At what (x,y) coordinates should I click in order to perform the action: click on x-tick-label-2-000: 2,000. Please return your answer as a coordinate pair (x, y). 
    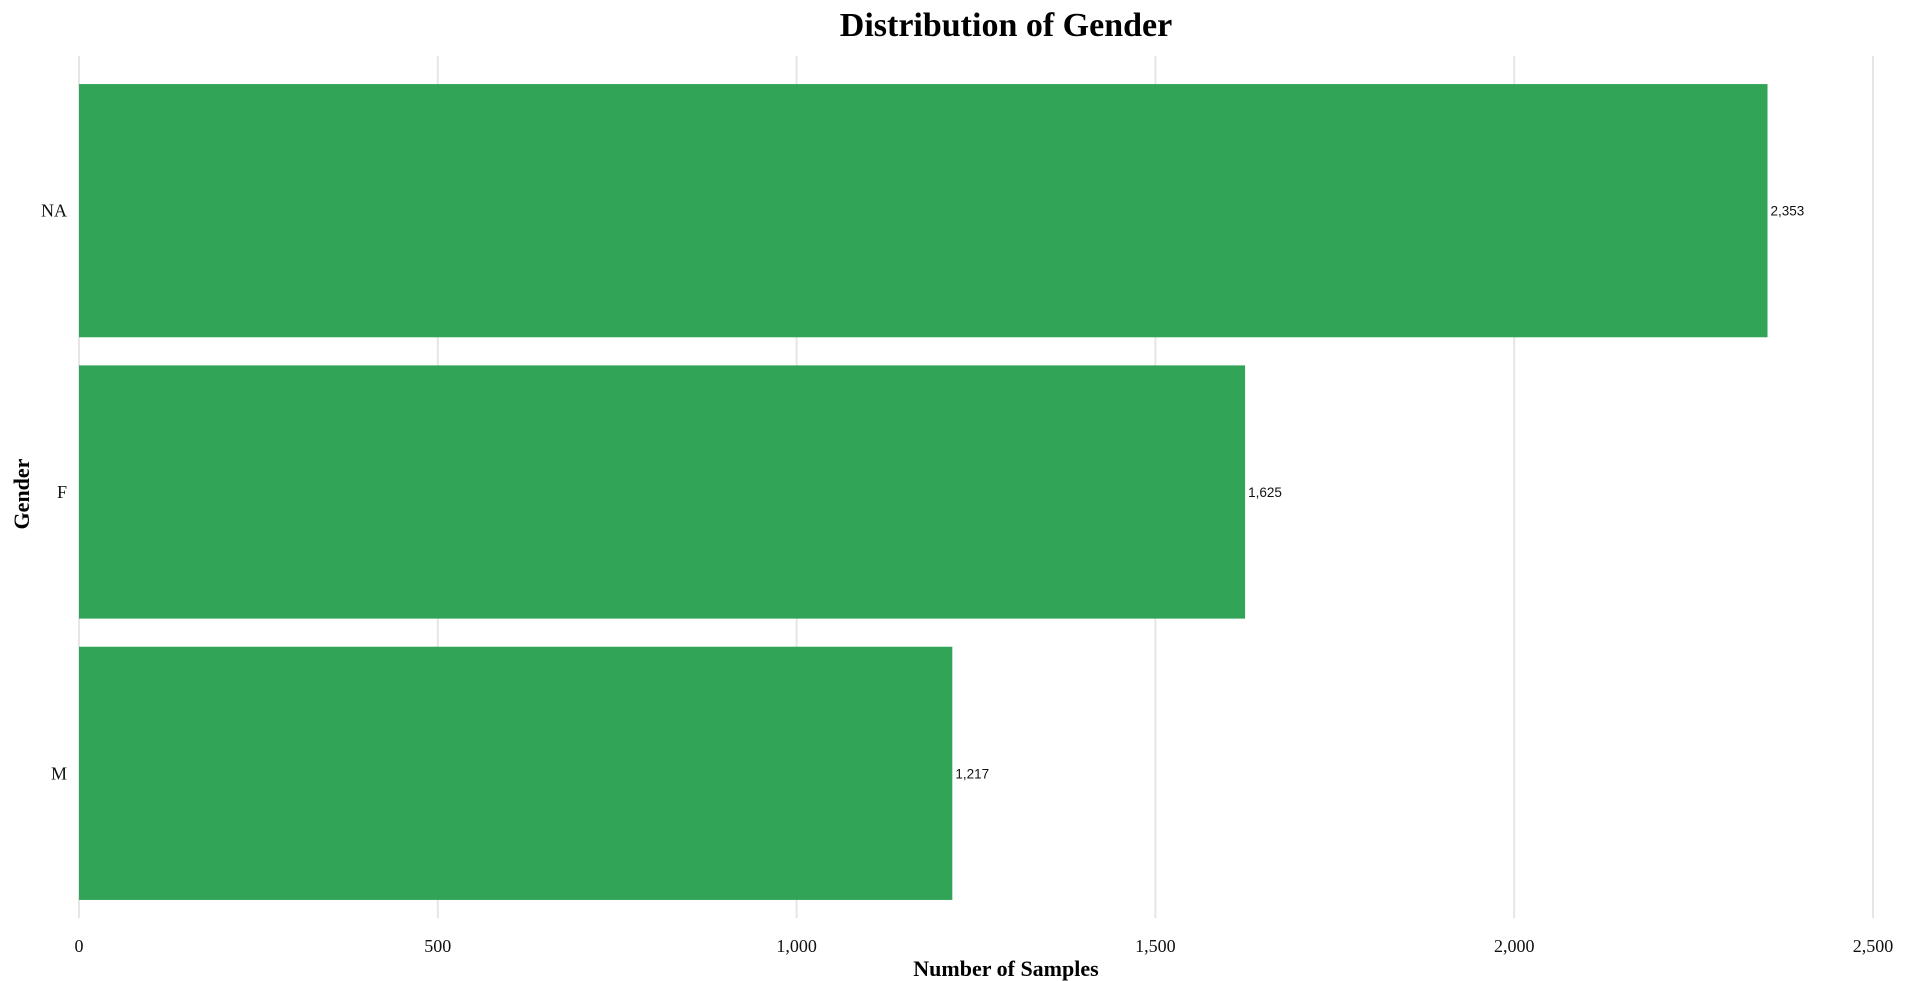
    Looking at the image, I should click on (1514, 946).